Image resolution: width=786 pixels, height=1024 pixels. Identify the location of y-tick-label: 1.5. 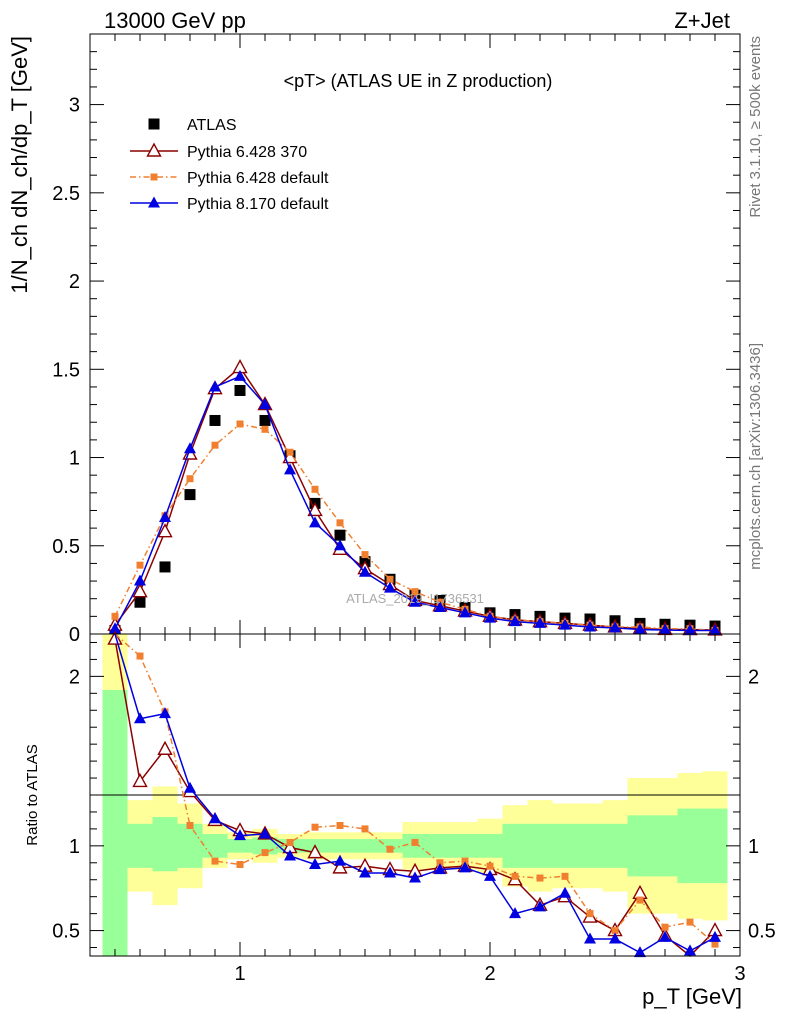
(66, 370).